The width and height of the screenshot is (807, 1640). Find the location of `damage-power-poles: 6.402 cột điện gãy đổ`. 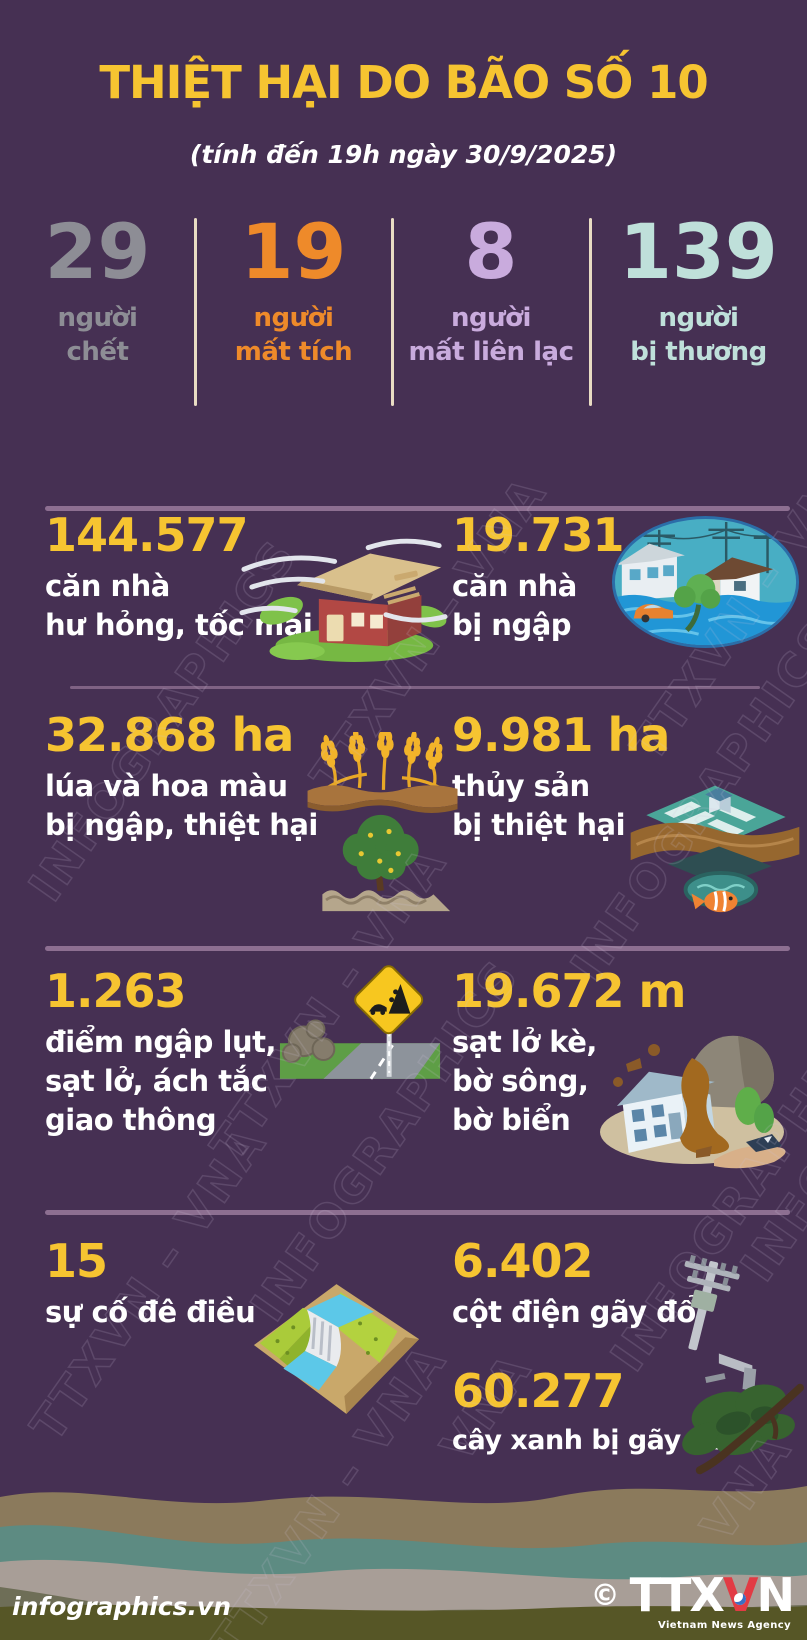

damage-power-poles: 6.402 cột điện gãy đổ is located at coordinates (574, 1283).